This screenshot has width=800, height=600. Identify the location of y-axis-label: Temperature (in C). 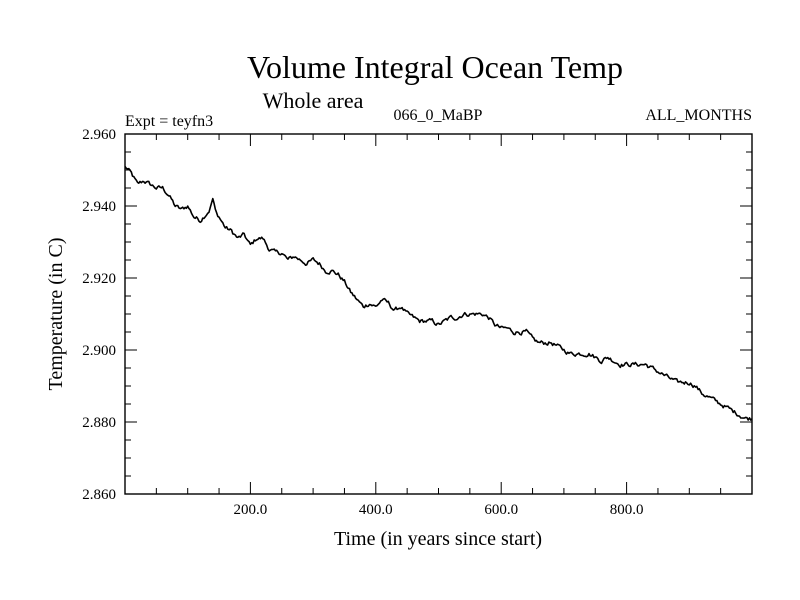
(56, 314).